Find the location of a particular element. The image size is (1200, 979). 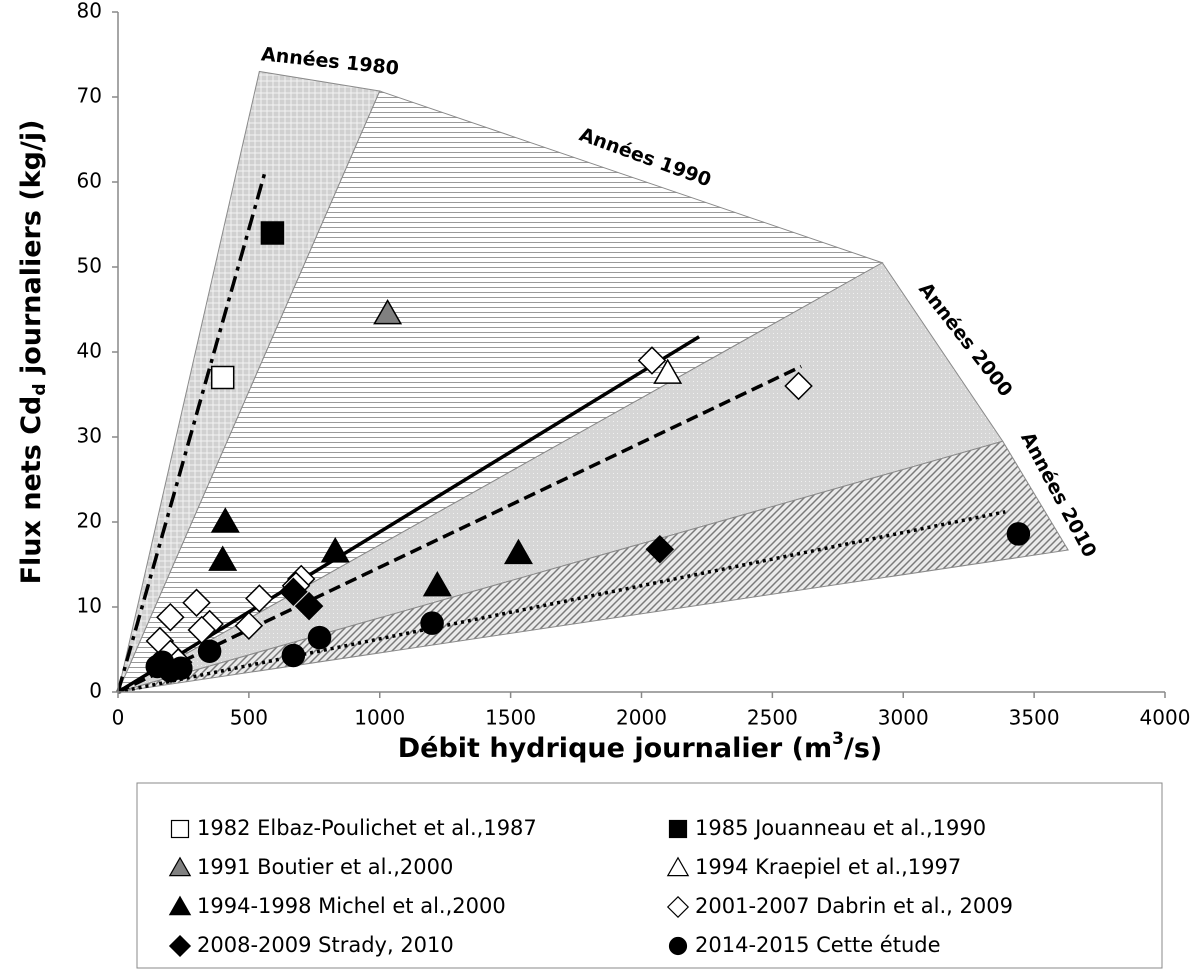

legend-label: 2008-2009 Strady, 2010 is located at coordinates (325, 945).